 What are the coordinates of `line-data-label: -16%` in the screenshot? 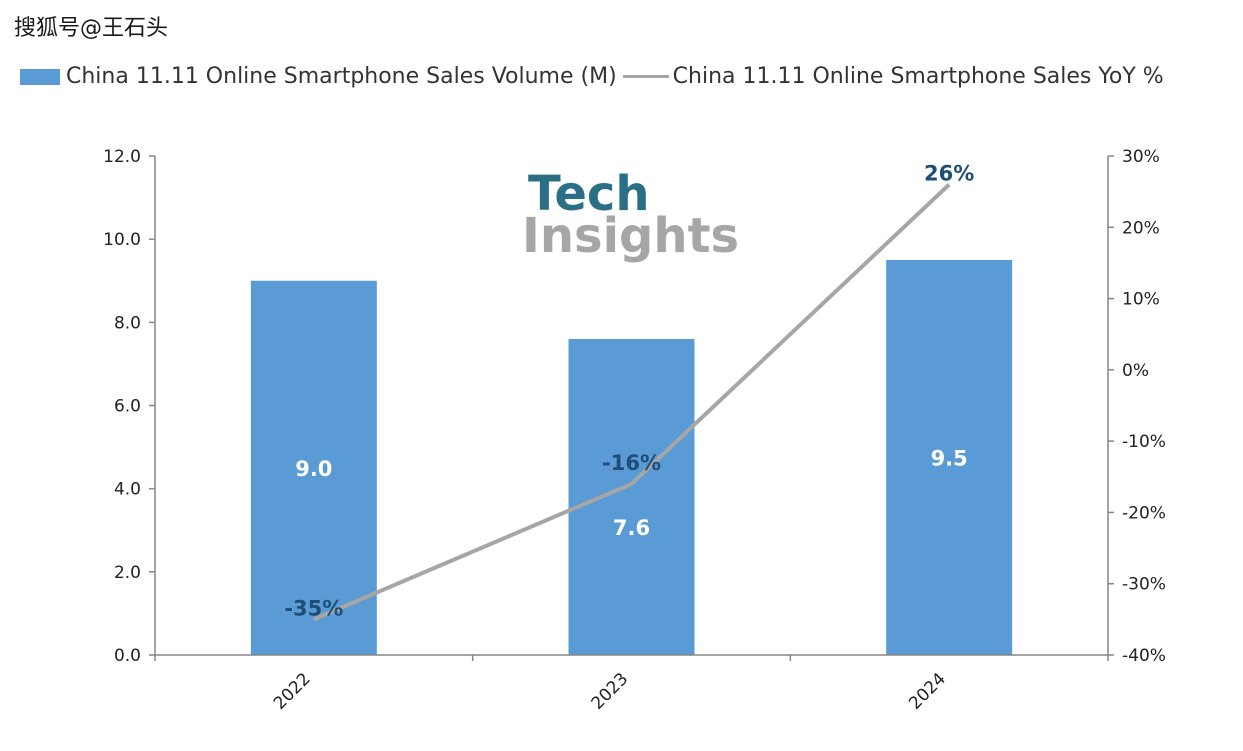 It's located at (631, 463).